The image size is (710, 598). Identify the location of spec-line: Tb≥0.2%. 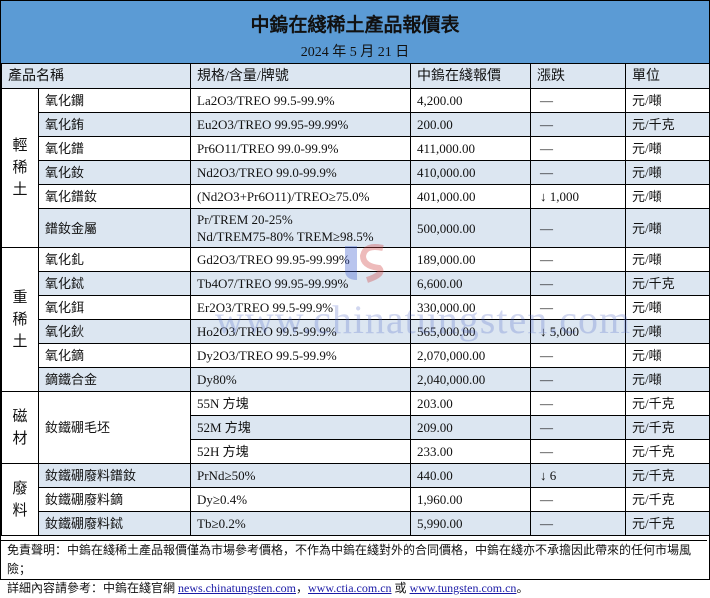
(221, 523).